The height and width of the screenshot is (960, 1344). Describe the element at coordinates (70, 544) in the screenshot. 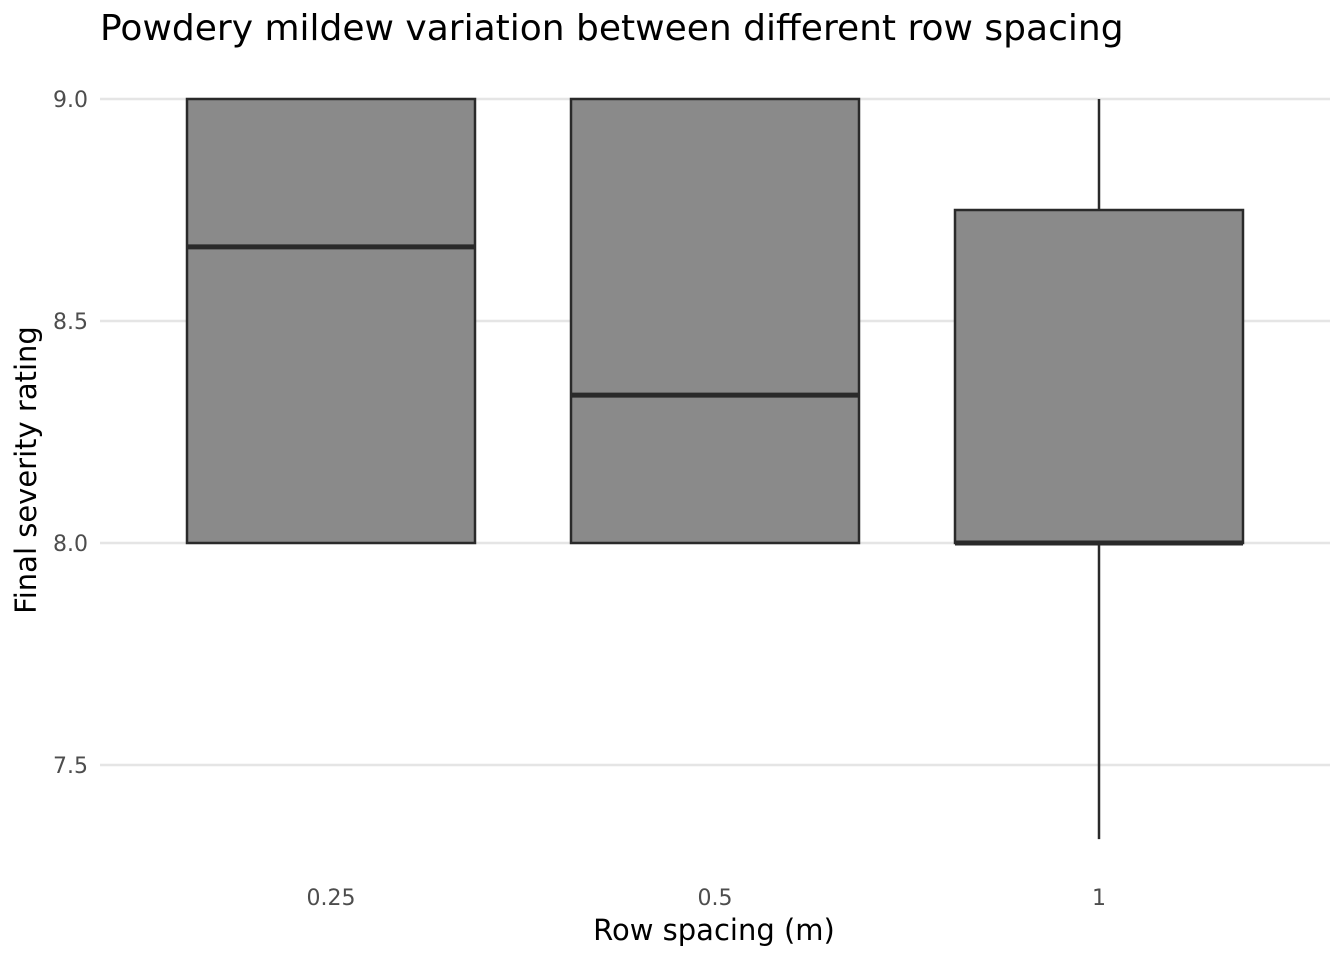

I see `y-tick-label: 8.0` at that location.